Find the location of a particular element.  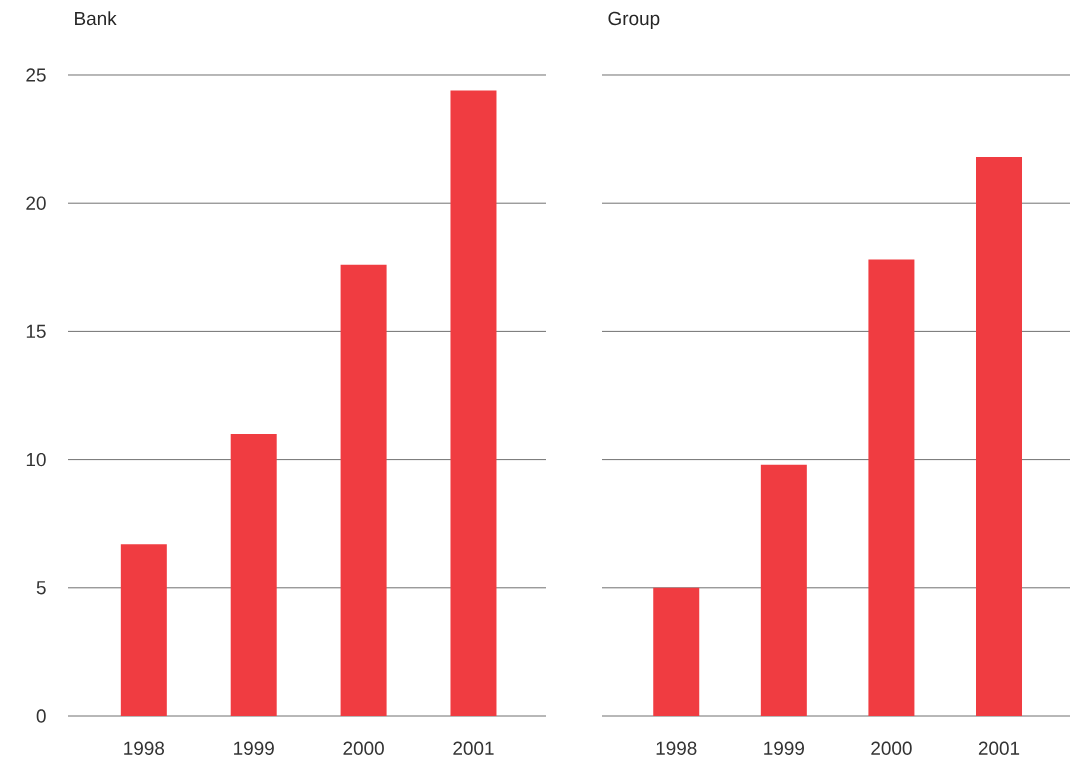

y-tick-label: 25 is located at coordinates (36, 75).